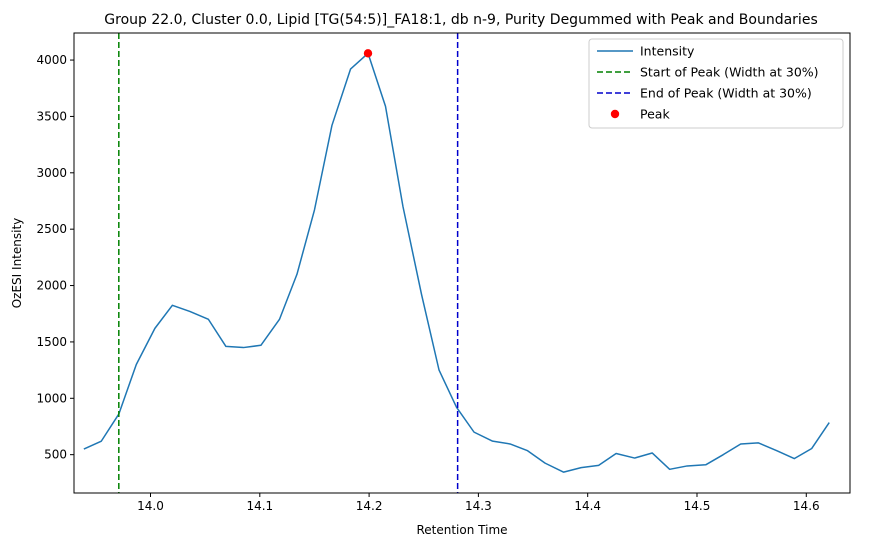 The width and height of the screenshot is (895, 547). I want to click on x-axis-label: Retention Time, so click(461, 530).